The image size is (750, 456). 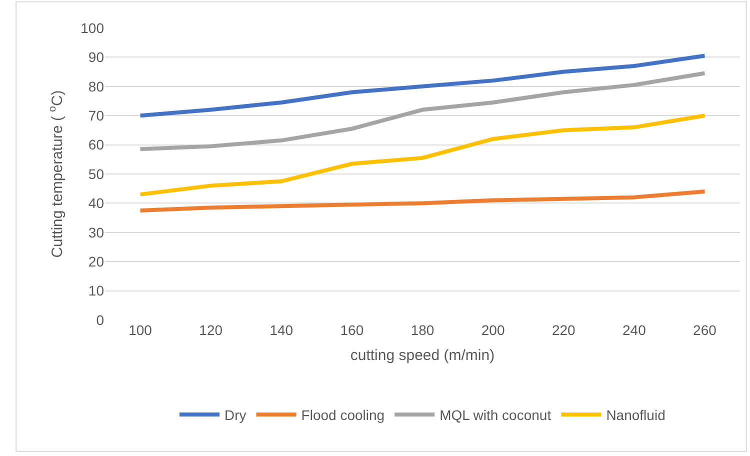 What do you see at coordinates (96, 116) in the screenshot?
I see `y-tick-label: 70` at bounding box center [96, 116].